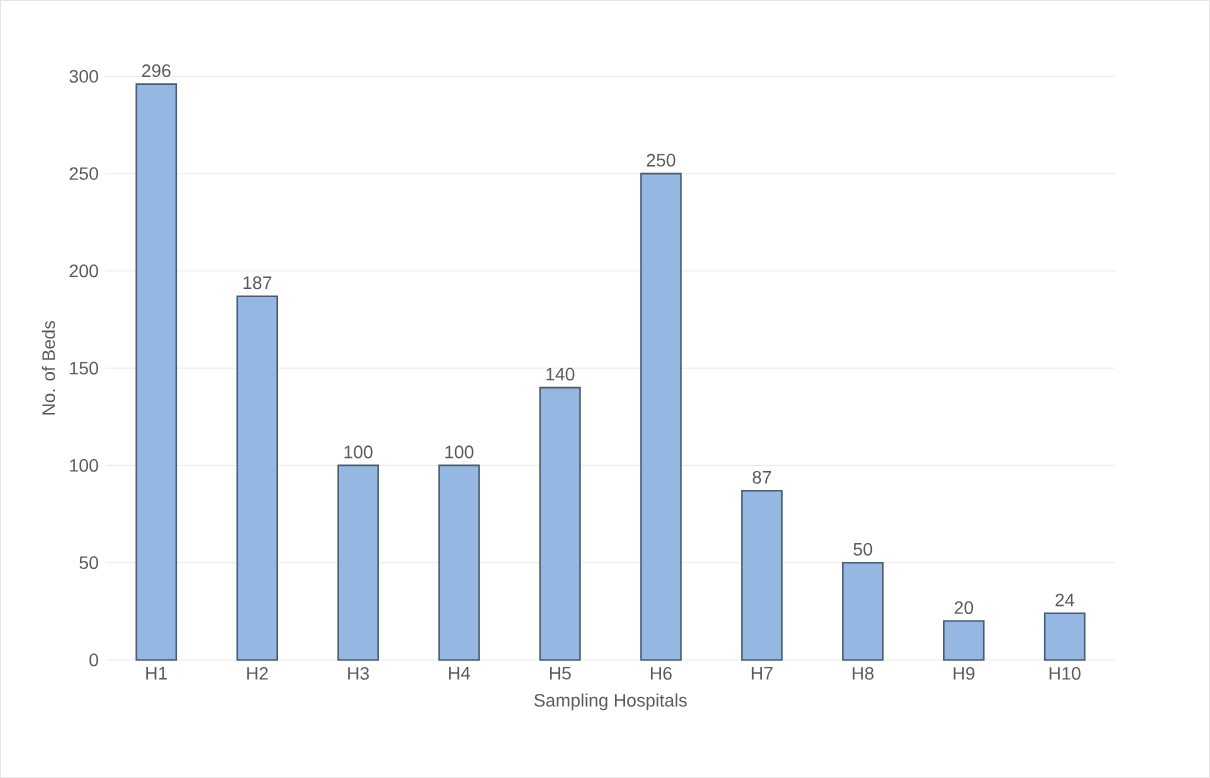 The height and width of the screenshot is (778, 1210). Describe the element at coordinates (762, 673) in the screenshot. I see `x-tick-label: H7` at that location.